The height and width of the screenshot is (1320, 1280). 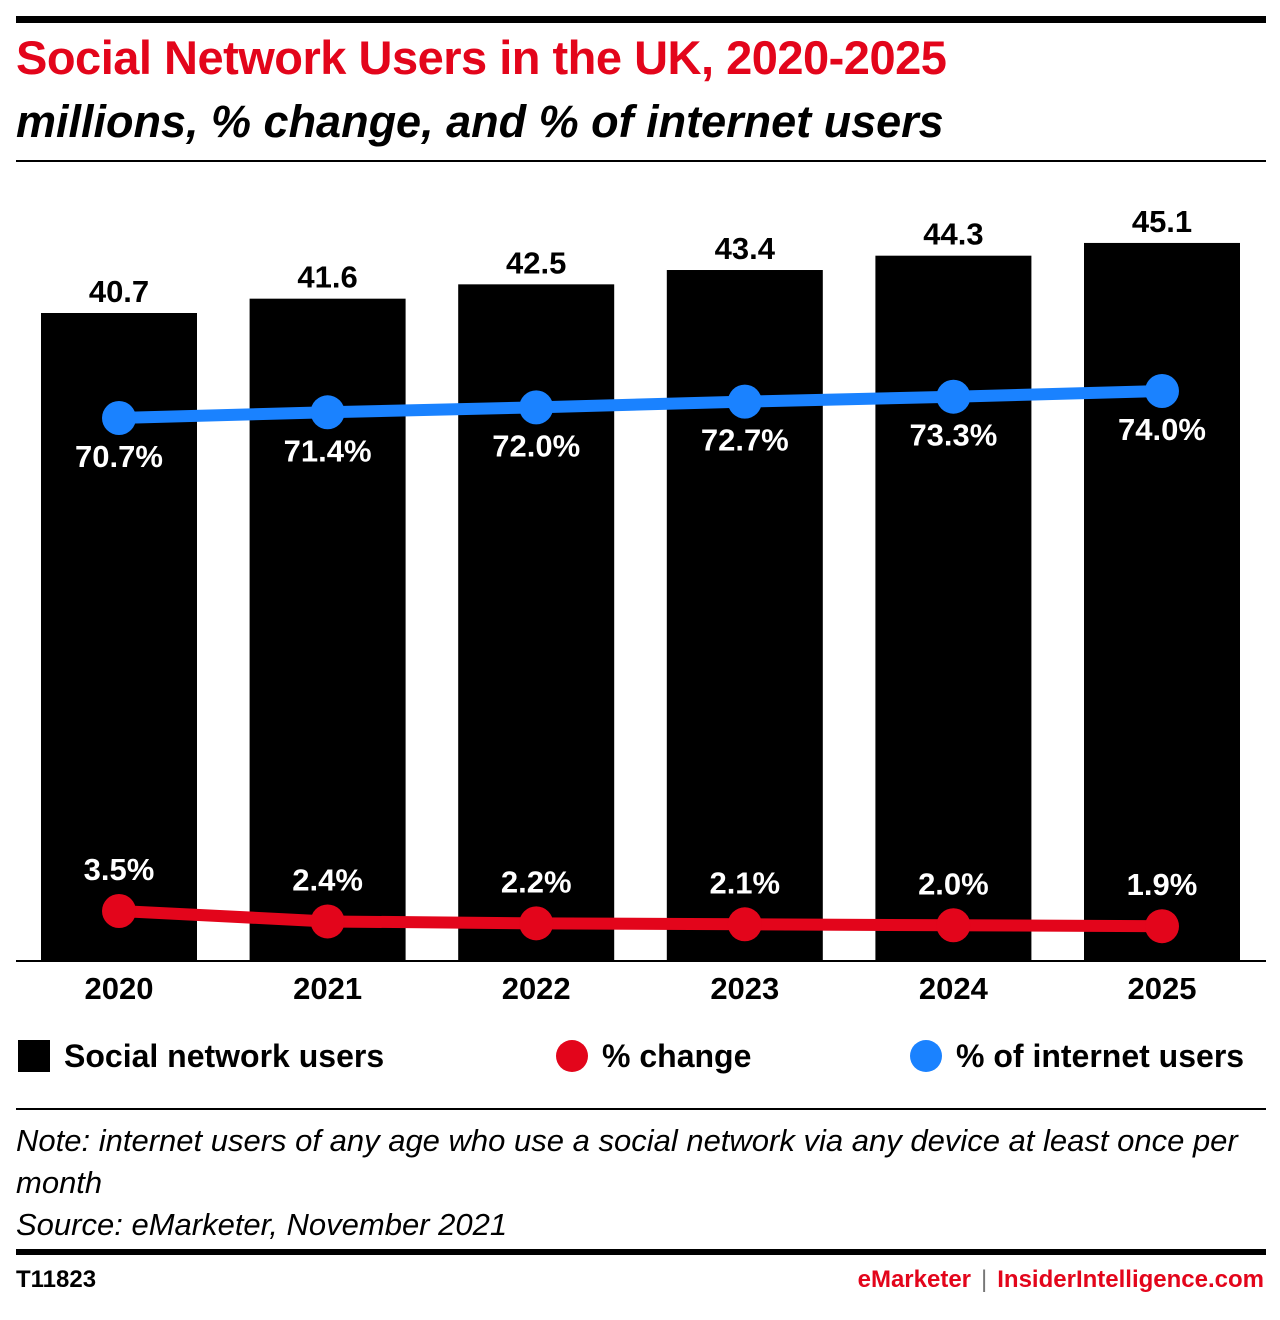 What do you see at coordinates (641, 19) in the screenshot?
I see `top-rule` at bounding box center [641, 19].